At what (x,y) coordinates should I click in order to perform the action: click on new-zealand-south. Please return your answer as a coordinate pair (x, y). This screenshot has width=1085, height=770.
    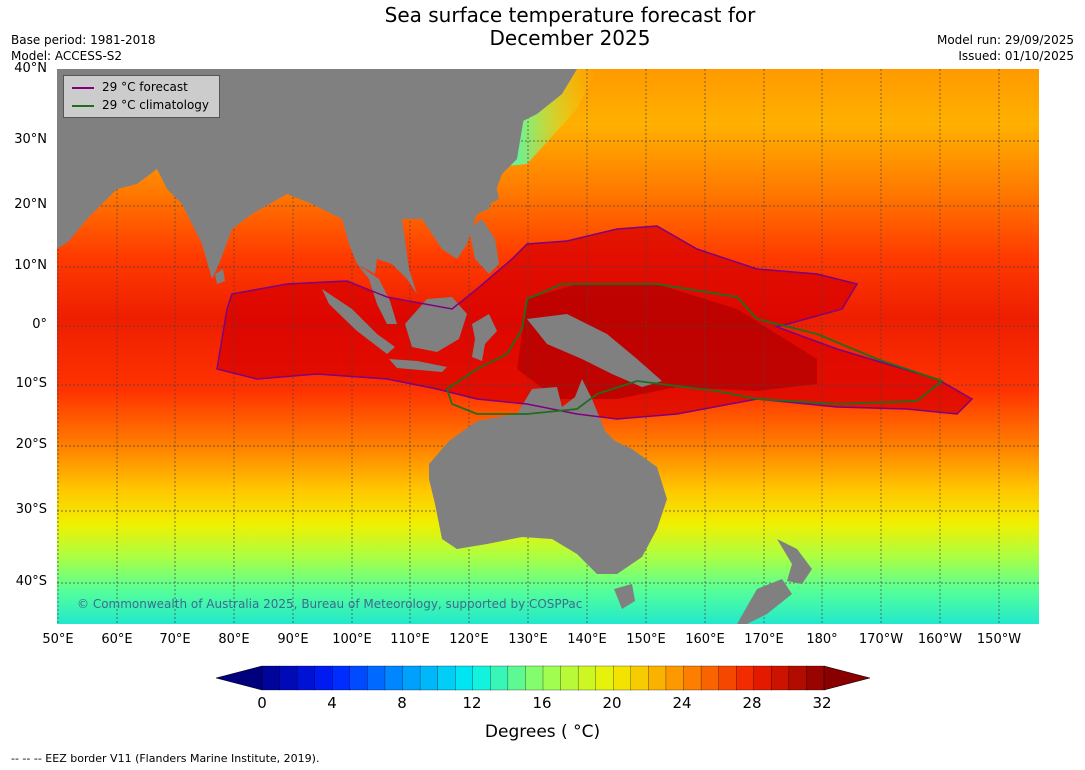
    Looking at the image, I should click on (764, 601).